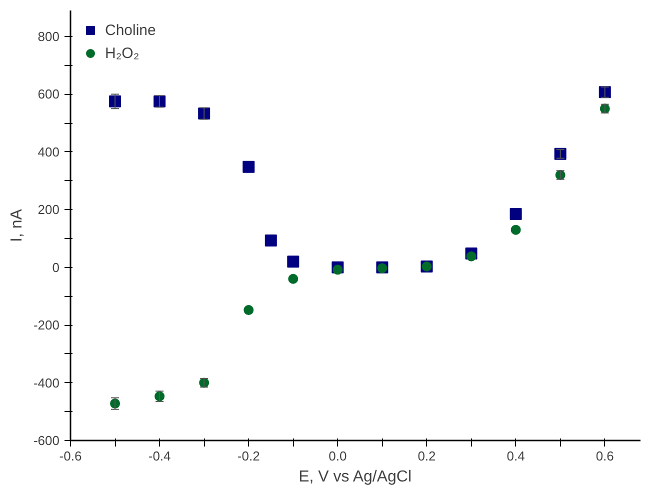 The width and height of the screenshot is (656, 504). I want to click on y-tick-label: -200, so click(46, 325).